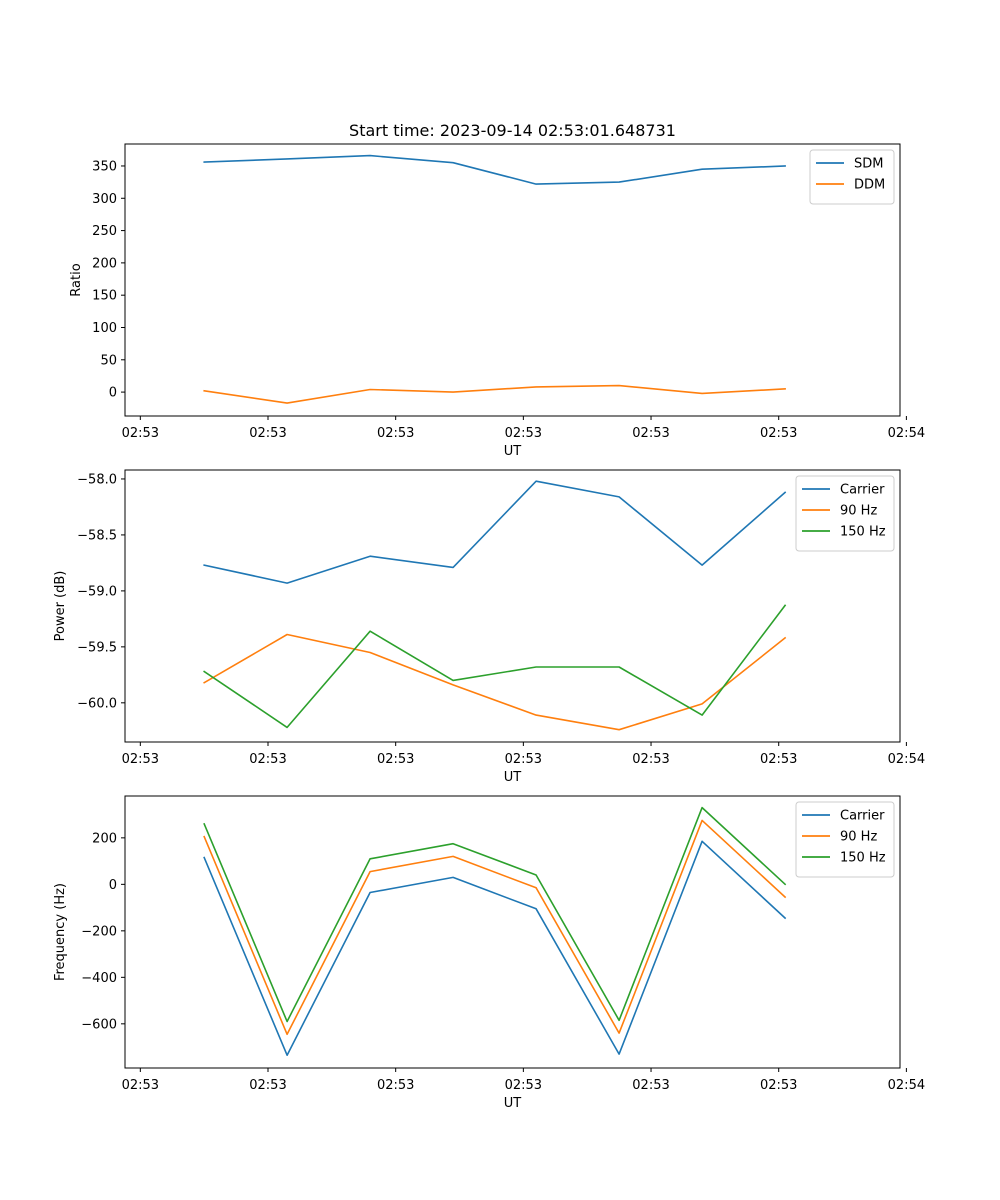 This screenshot has height=1200, width=1000. What do you see at coordinates (99, 931) in the screenshot?
I see `y-tick-label: −200` at bounding box center [99, 931].